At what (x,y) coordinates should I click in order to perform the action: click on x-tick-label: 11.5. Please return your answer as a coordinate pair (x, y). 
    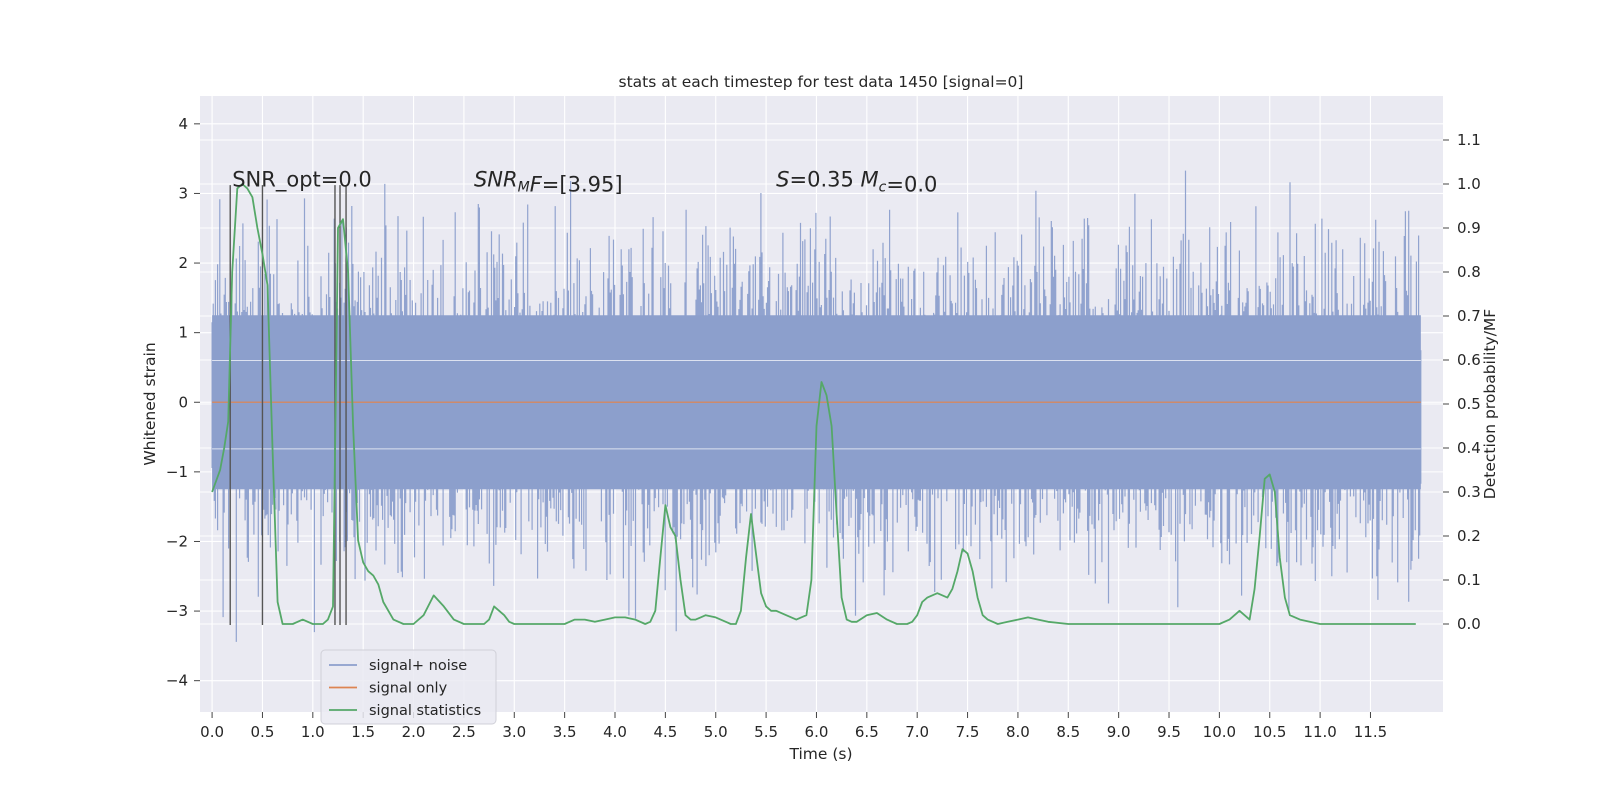
    Looking at the image, I should click on (1370, 732).